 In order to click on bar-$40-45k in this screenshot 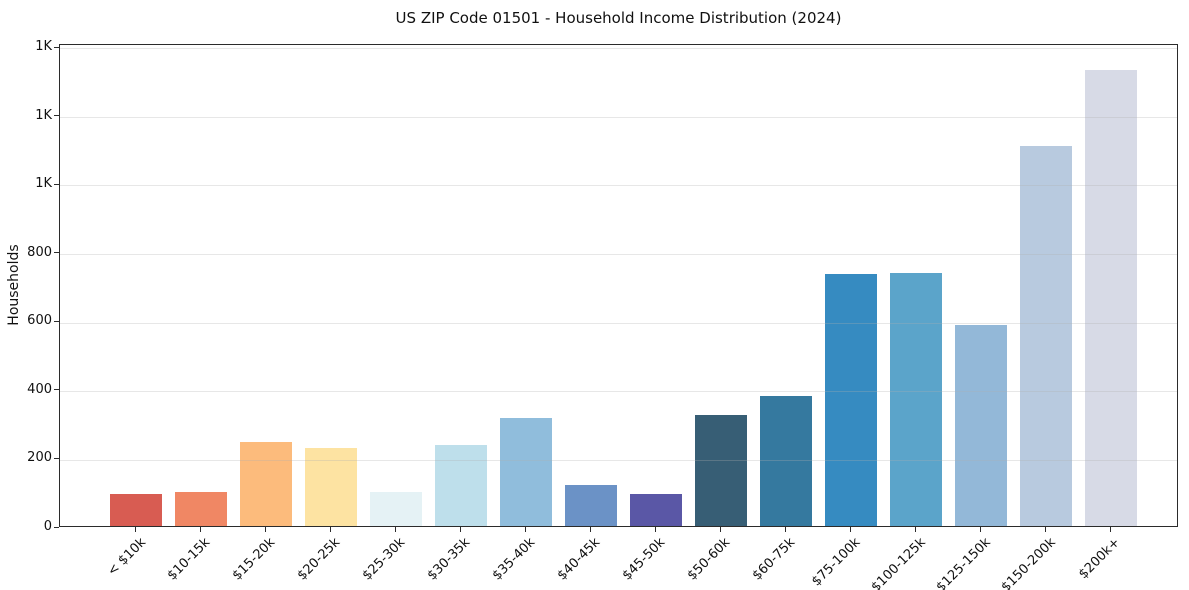, I will do `click(591, 505)`.